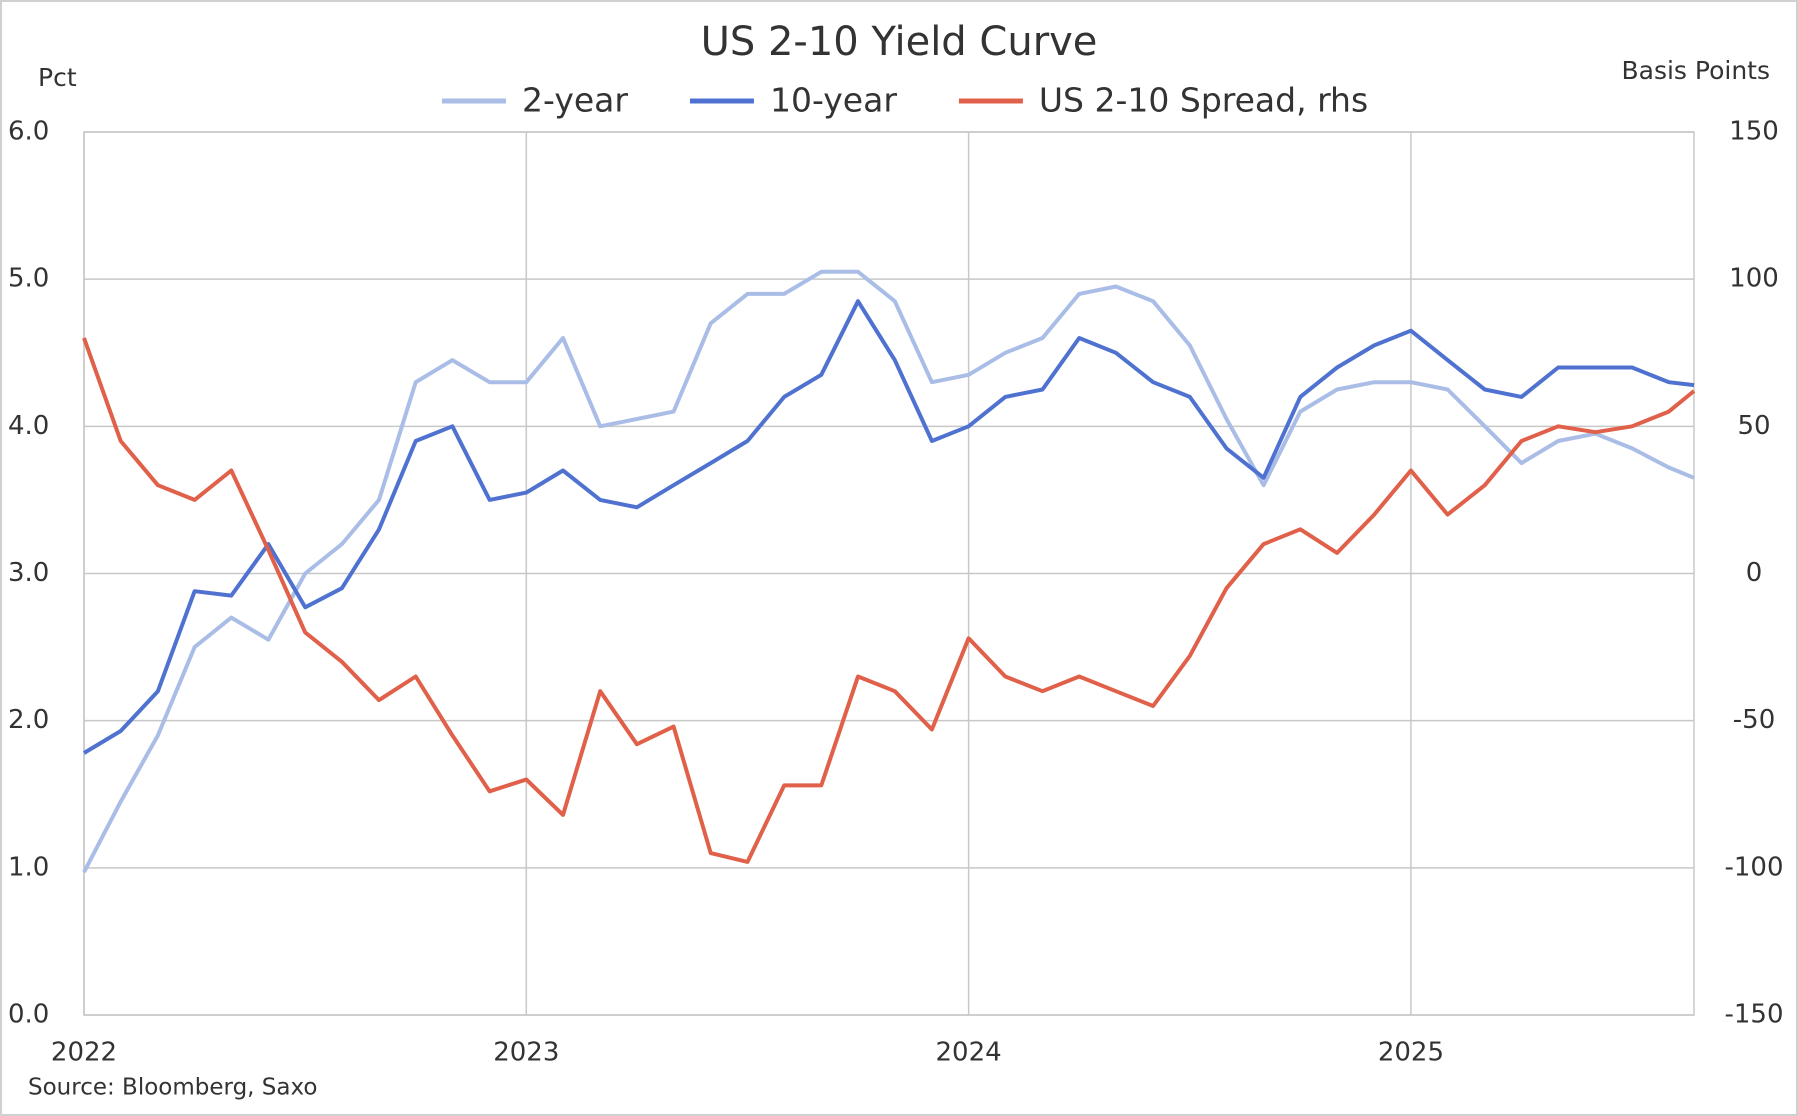 The width and height of the screenshot is (1798, 1116). What do you see at coordinates (172, 1088) in the screenshot?
I see `source-note: Source: Bloomberg, Saxo` at bounding box center [172, 1088].